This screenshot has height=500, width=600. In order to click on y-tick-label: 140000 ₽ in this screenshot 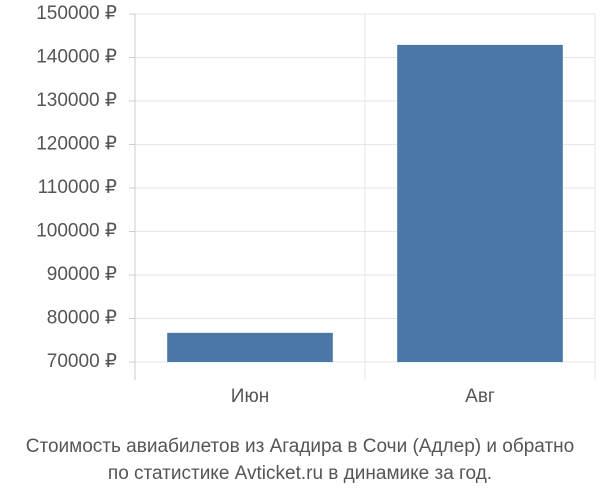, I will do `click(76, 57)`.